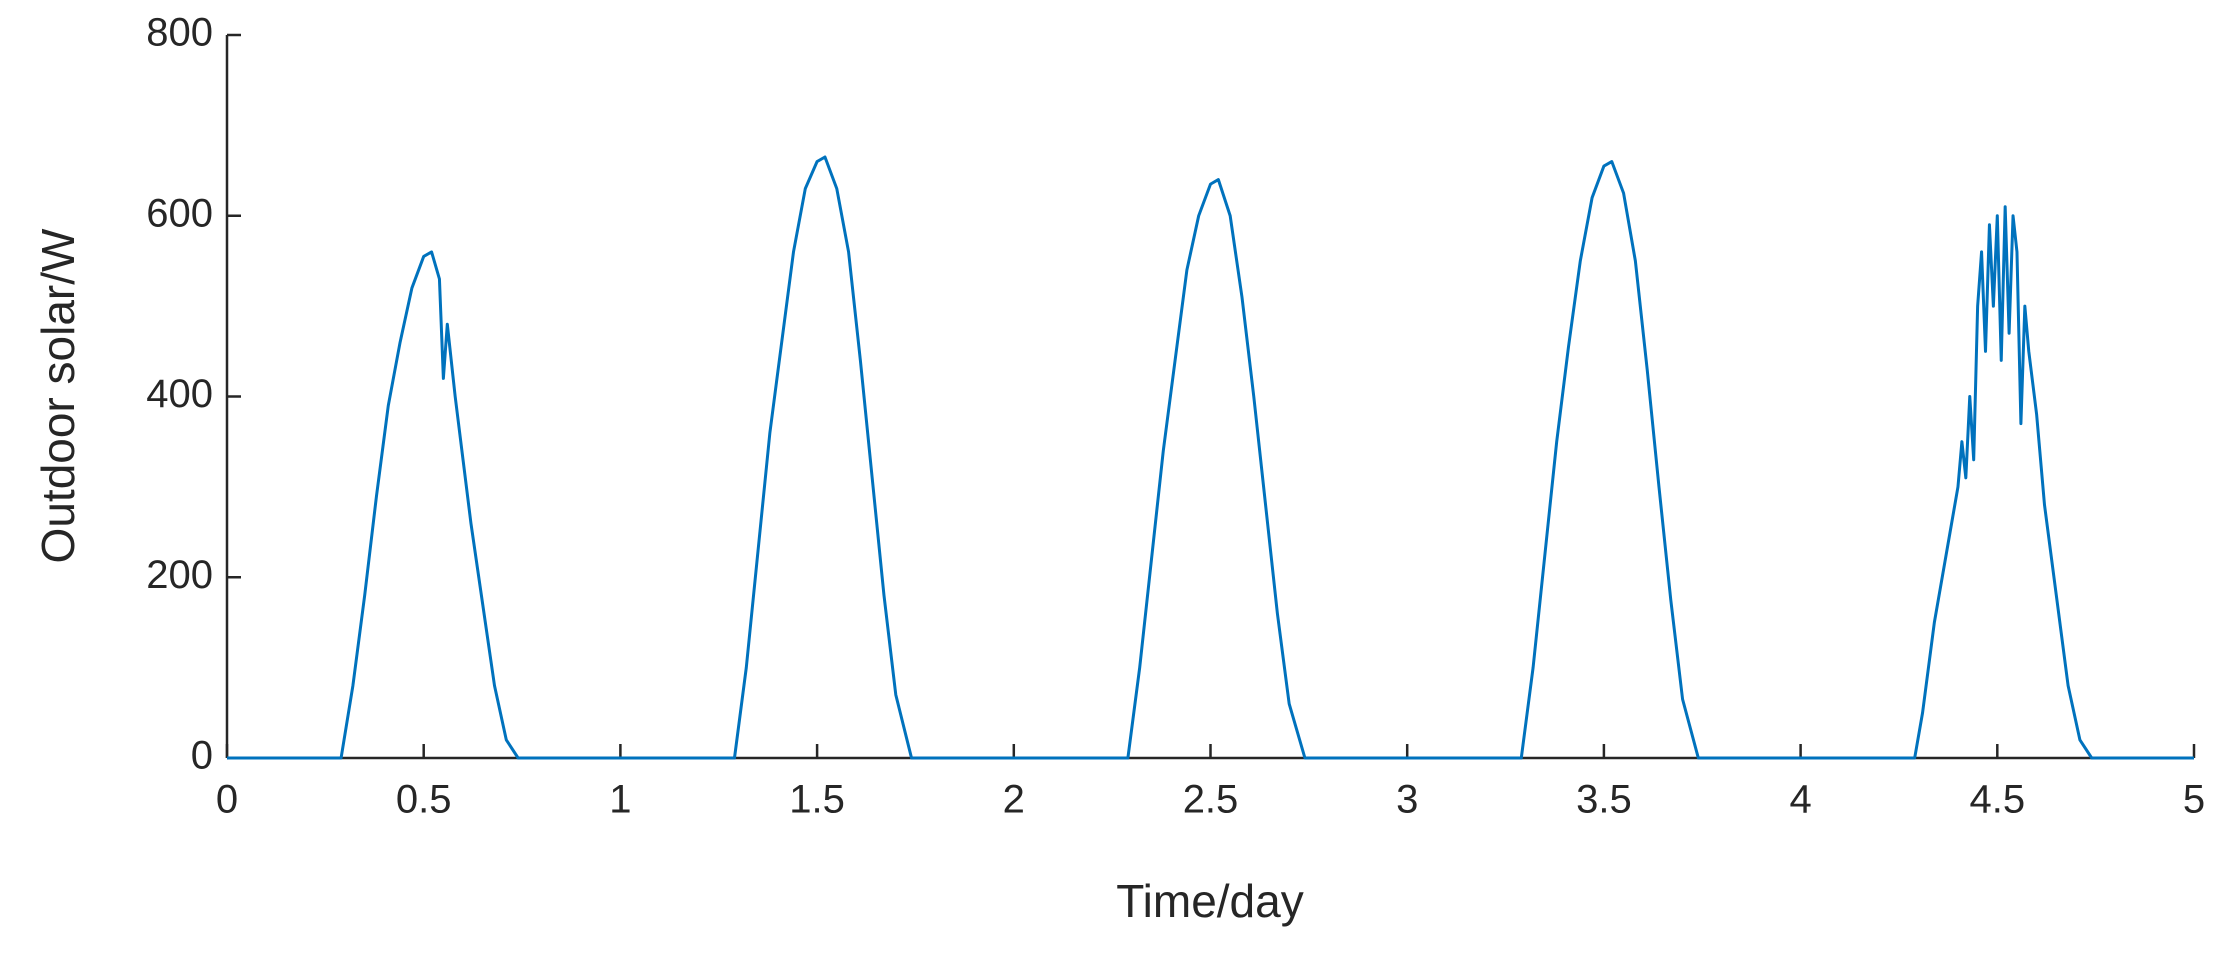 Image resolution: width=2222 pixels, height=965 pixels. What do you see at coordinates (2194, 800) in the screenshot?
I see `x-tick-label: 5` at bounding box center [2194, 800].